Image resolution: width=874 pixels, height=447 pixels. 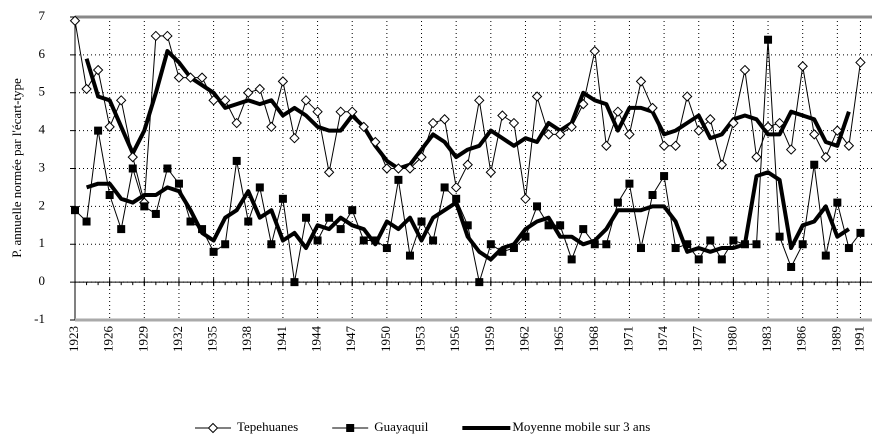 What do you see at coordinates (489, 339) in the screenshot?
I see `x-tick-label: 1959` at bounding box center [489, 339].